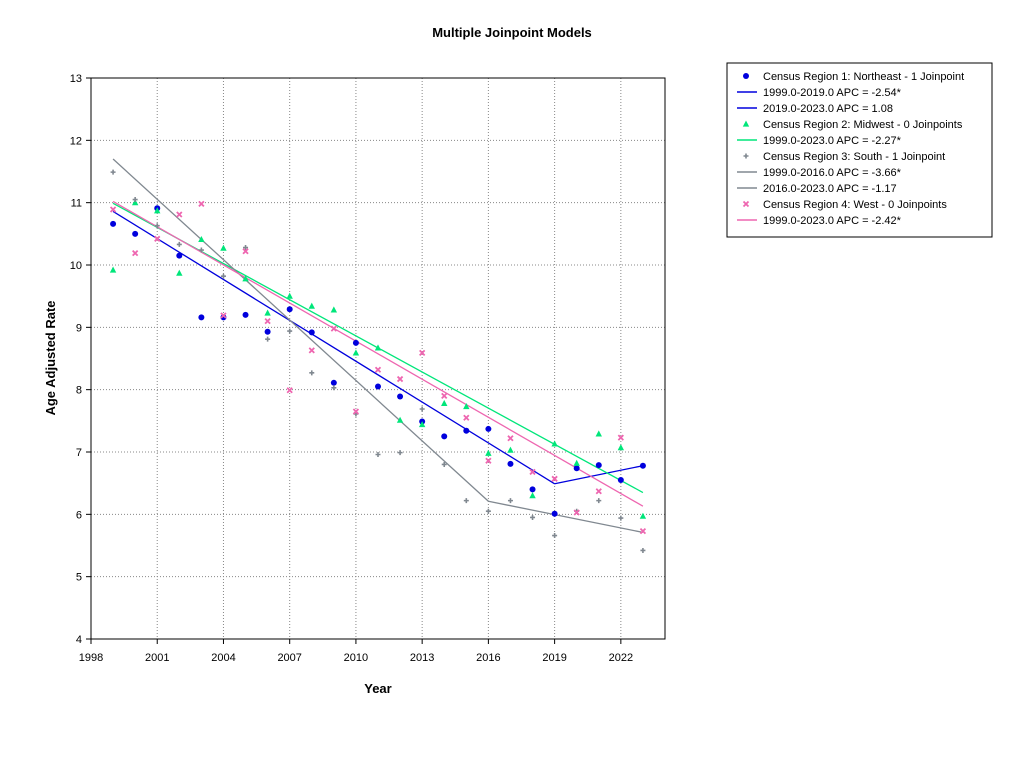 The image size is (1024, 768). Describe the element at coordinates (76, 141) in the screenshot. I see `y-tick-label: 12` at that location.